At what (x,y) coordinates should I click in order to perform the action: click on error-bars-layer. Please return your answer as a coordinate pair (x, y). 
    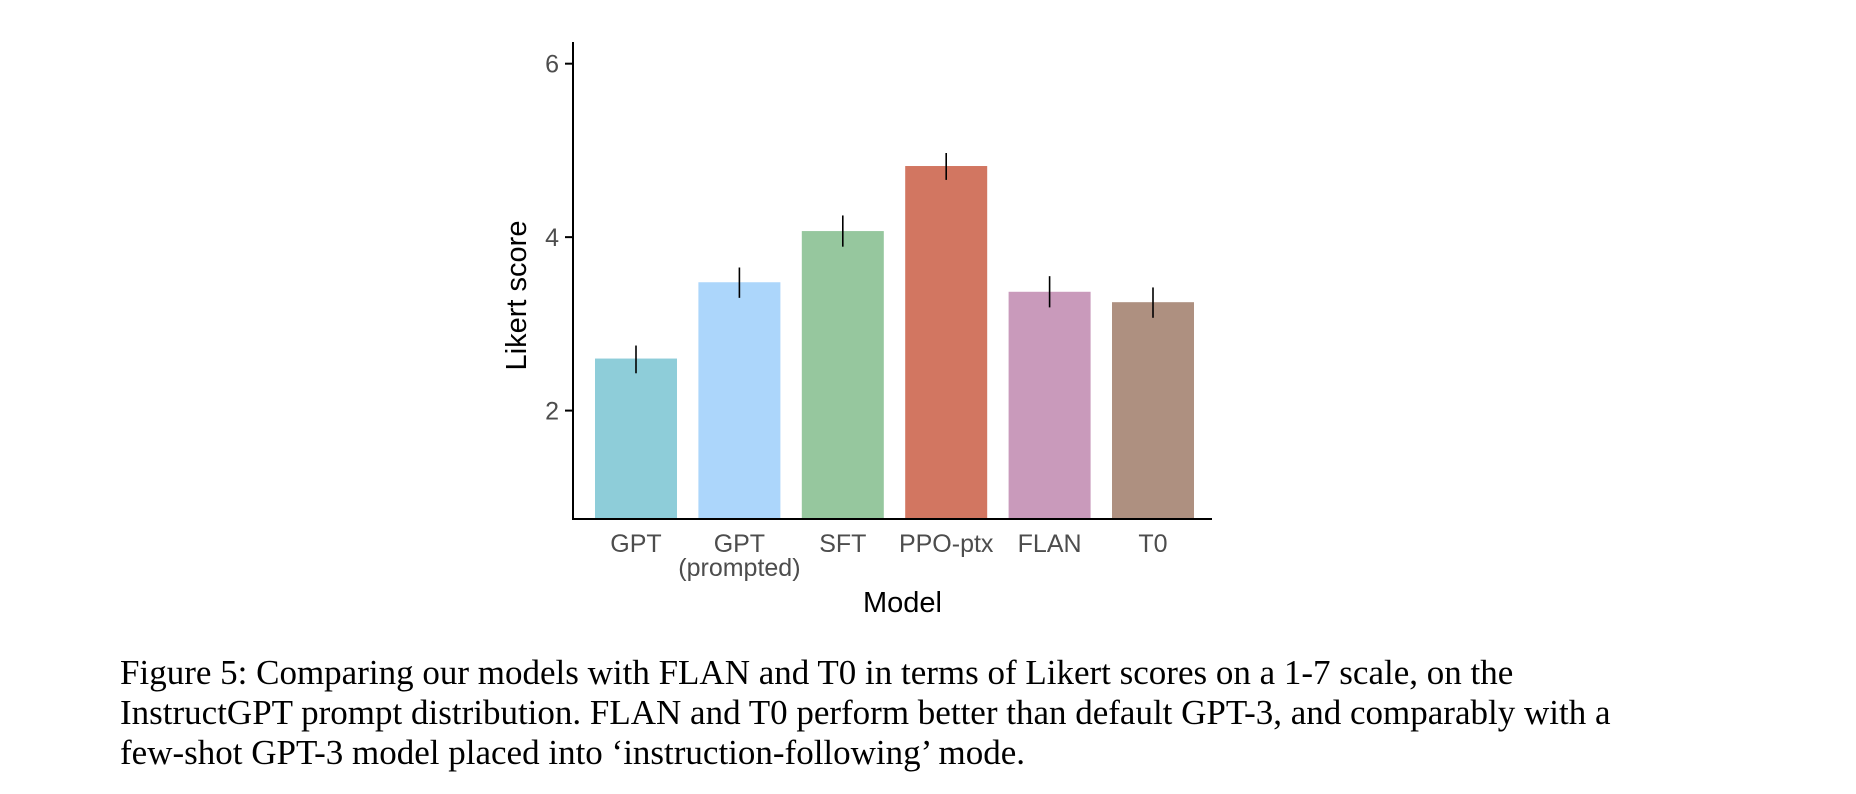
    Looking at the image, I should click on (894, 263).